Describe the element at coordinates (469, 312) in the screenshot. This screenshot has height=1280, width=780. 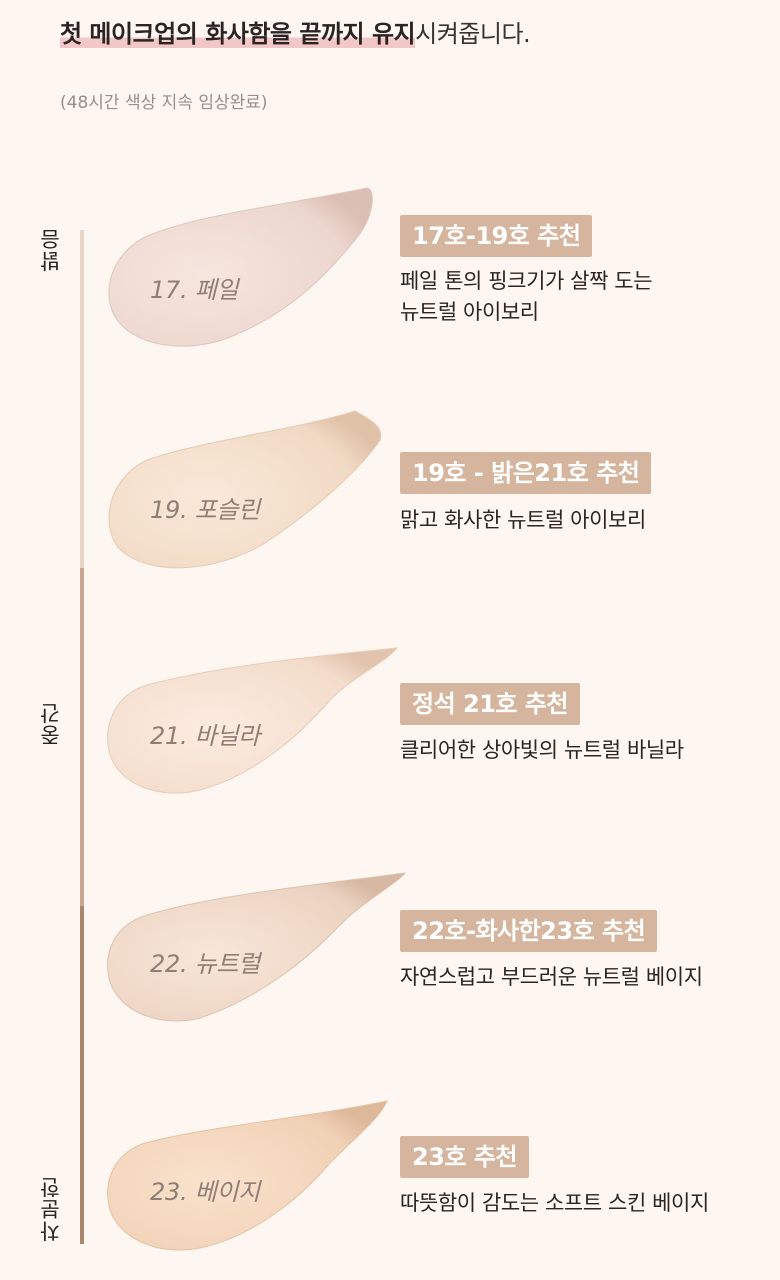
I see `desc-17-line-2: 뉴트럴 아이보리` at that location.